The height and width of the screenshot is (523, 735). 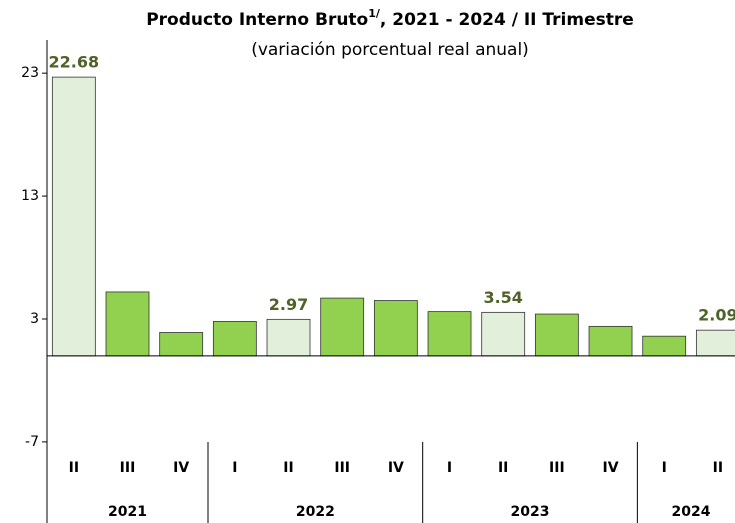 What do you see at coordinates (30, 73) in the screenshot?
I see `y-tick-label: 23` at bounding box center [30, 73].